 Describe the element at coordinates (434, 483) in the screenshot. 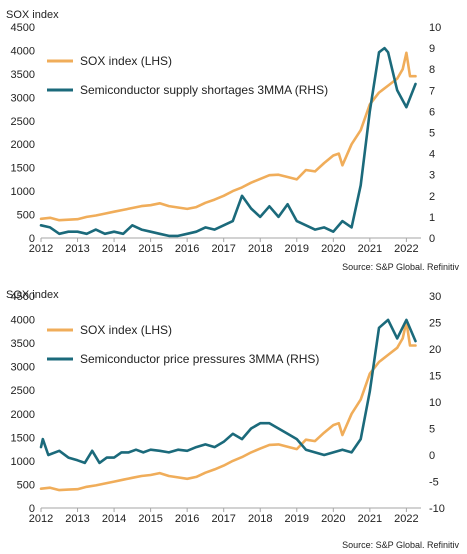

I see `right-tick-label: -5` at that location.